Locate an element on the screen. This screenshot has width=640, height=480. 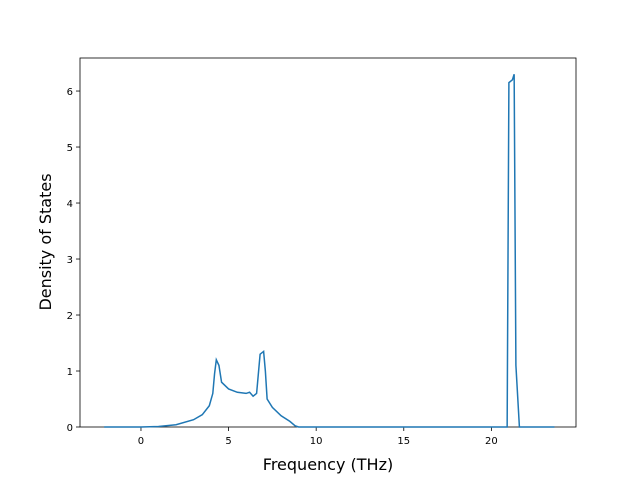
x-tick-label: 0 is located at coordinates (141, 441).